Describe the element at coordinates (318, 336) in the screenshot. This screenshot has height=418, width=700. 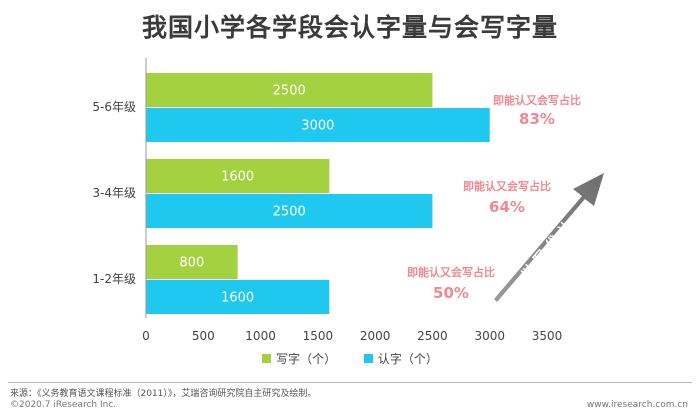
I see `x-tick-label: 1500` at that location.